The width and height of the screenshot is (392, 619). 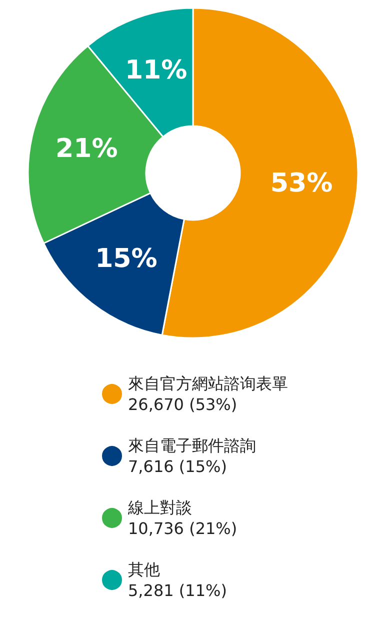 I want to click on legend-label: 線上對談, so click(x=159, y=507).